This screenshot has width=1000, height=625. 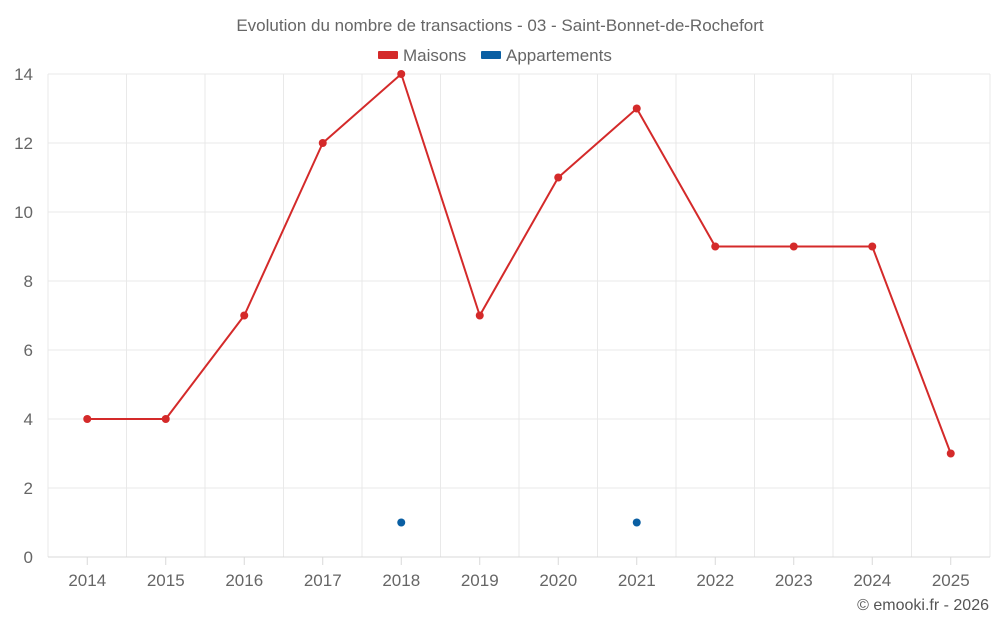 What do you see at coordinates (923, 605) in the screenshot?
I see `credit-text: © emooki.fr - 2026` at bounding box center [923, 605].